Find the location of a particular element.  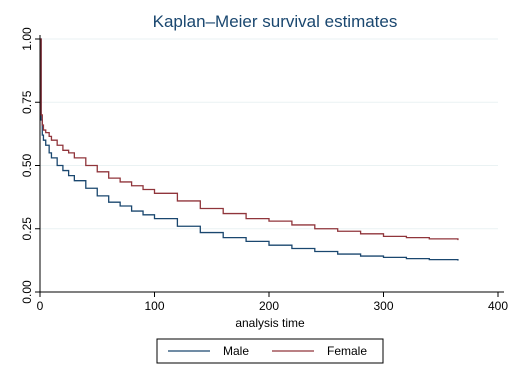

x-axis-label: analysis time is located at coordinates (270, 323).